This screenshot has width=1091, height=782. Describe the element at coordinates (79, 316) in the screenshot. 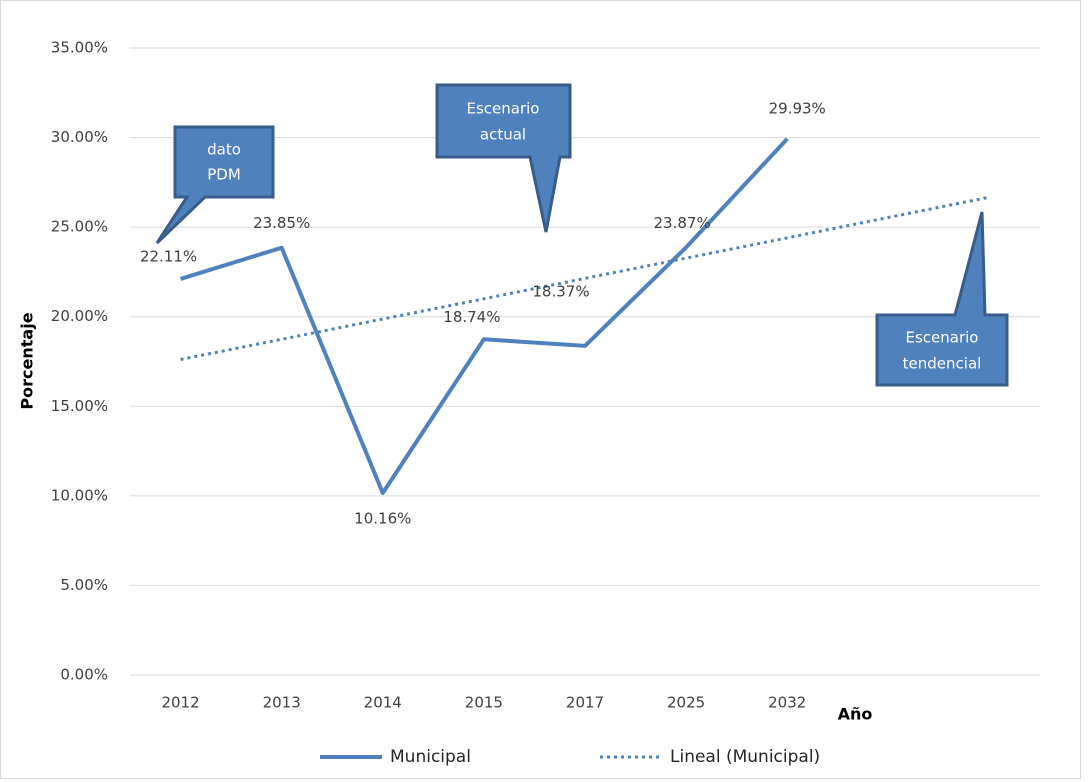

I see `y-tick-label: 20.00%` at that location.